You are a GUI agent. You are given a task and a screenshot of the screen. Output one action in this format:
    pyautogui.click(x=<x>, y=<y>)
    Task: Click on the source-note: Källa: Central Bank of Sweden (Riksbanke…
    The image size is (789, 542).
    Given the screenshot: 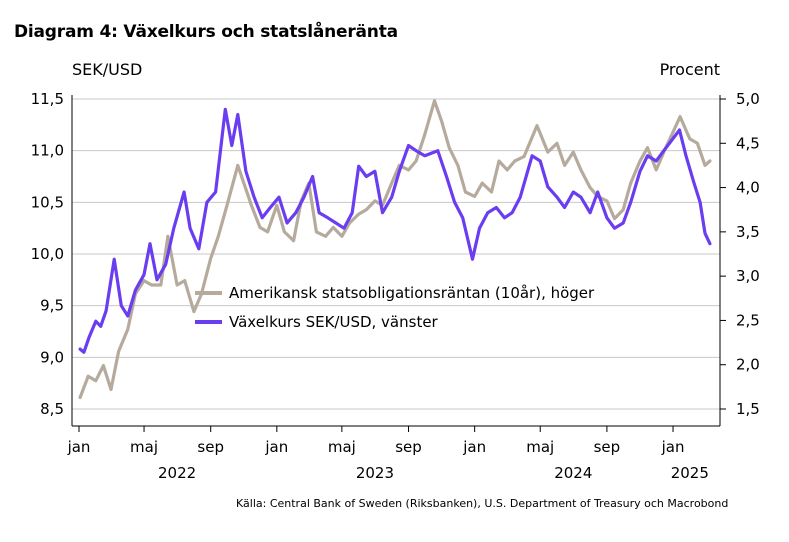 What is the action you would take?
    pyautogui.click(x=482, y=503)
    